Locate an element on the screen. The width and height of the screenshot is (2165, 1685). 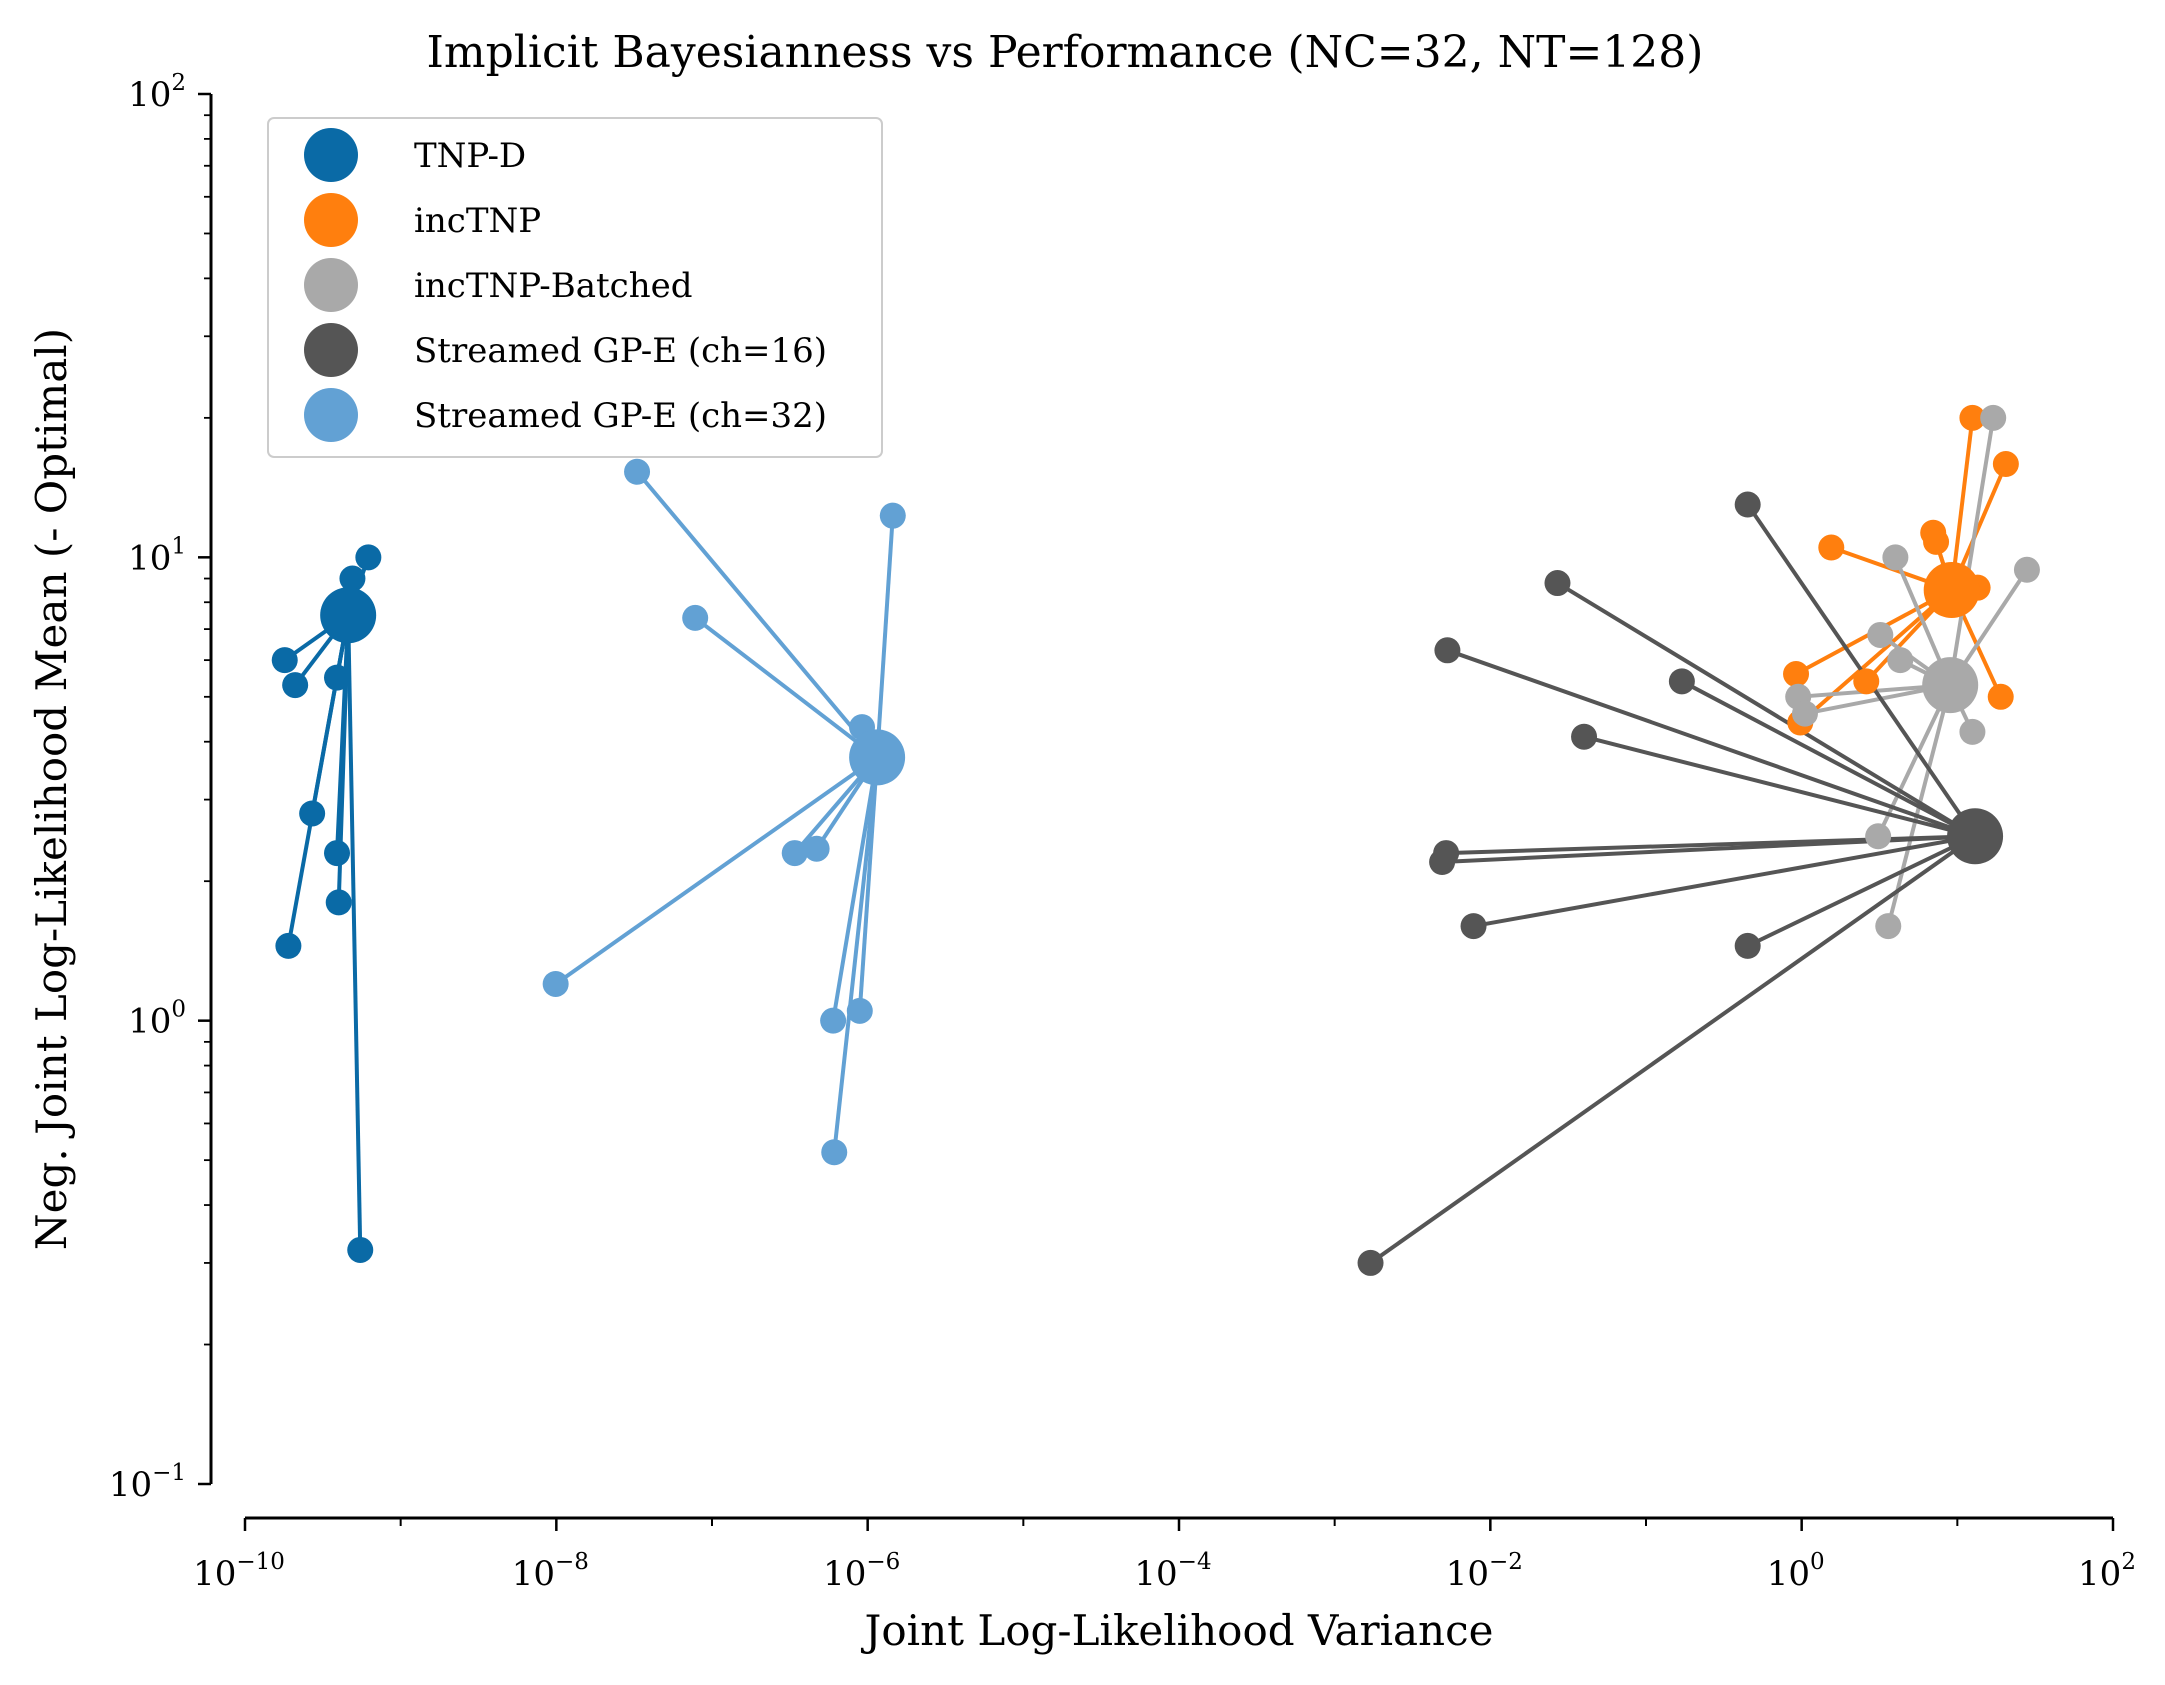
y-tick-label: 10⁰ is located at coordinates (157, 1019).